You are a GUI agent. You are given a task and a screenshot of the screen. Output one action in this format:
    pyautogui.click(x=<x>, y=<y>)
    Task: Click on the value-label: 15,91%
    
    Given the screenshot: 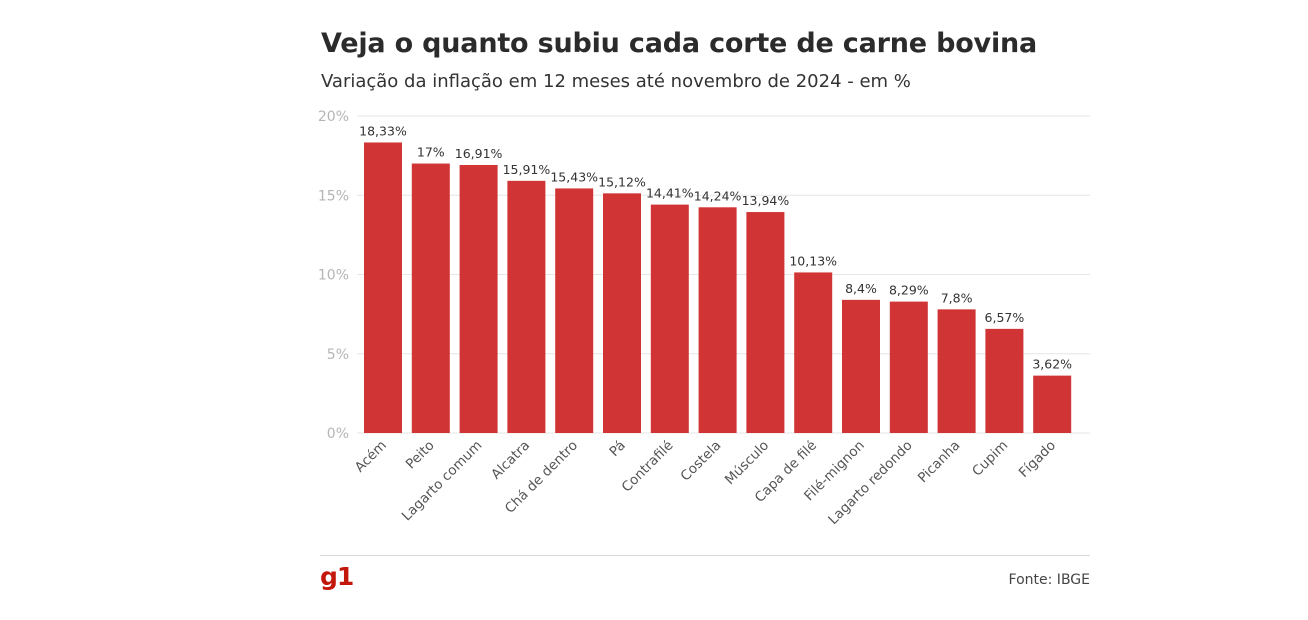 What is the action you would take?
    pyautogui.click(x=527, y=169)
    